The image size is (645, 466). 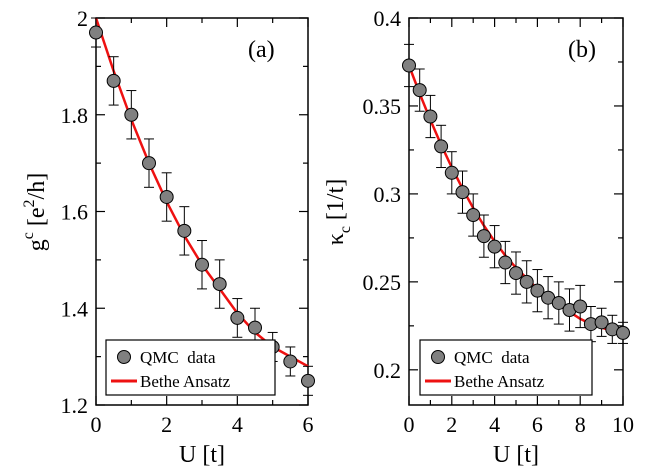 I want to click on legend-label-bethe-b: Bethe Ansatz, so click(x=499, y=381).